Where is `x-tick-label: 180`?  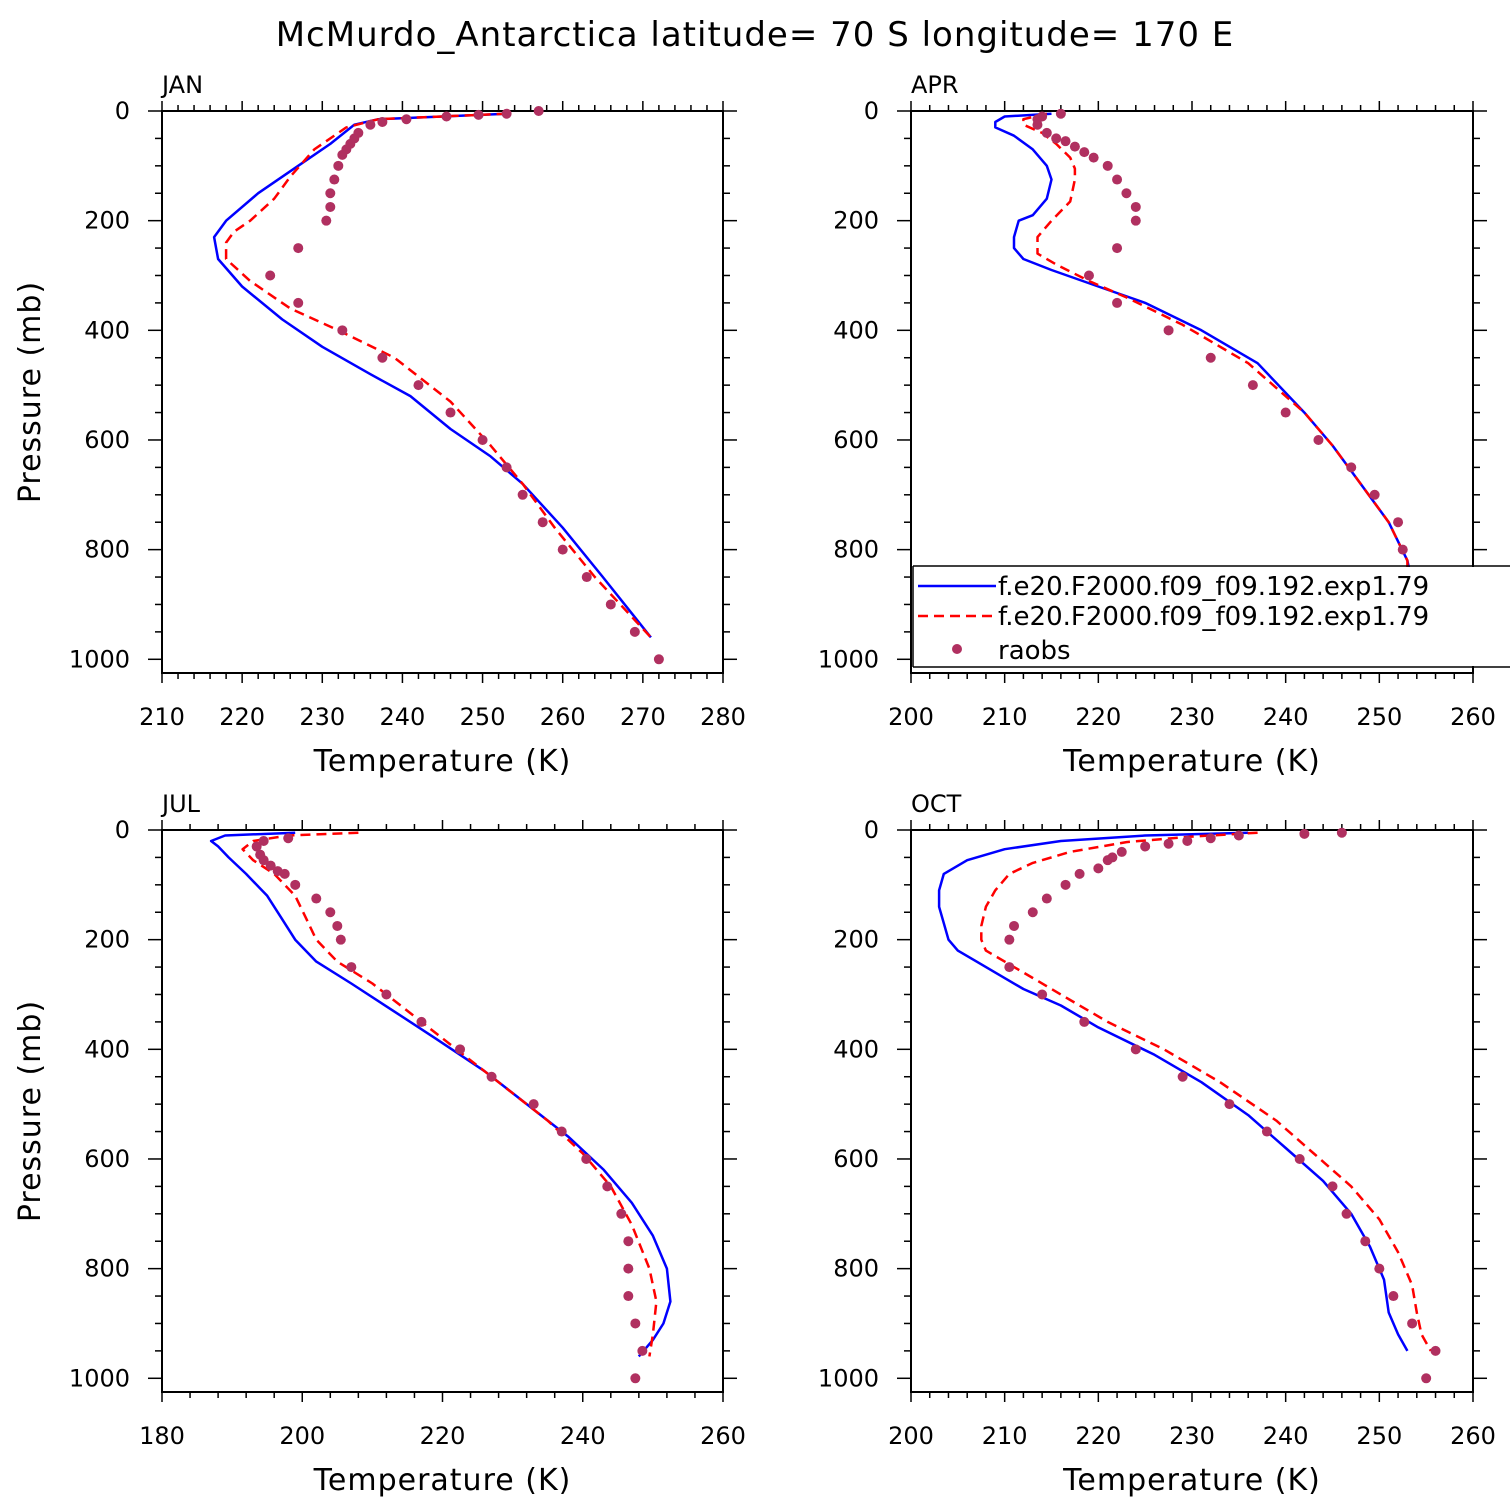
x-tick-label: 180 is located at coordinates (162, 1436).